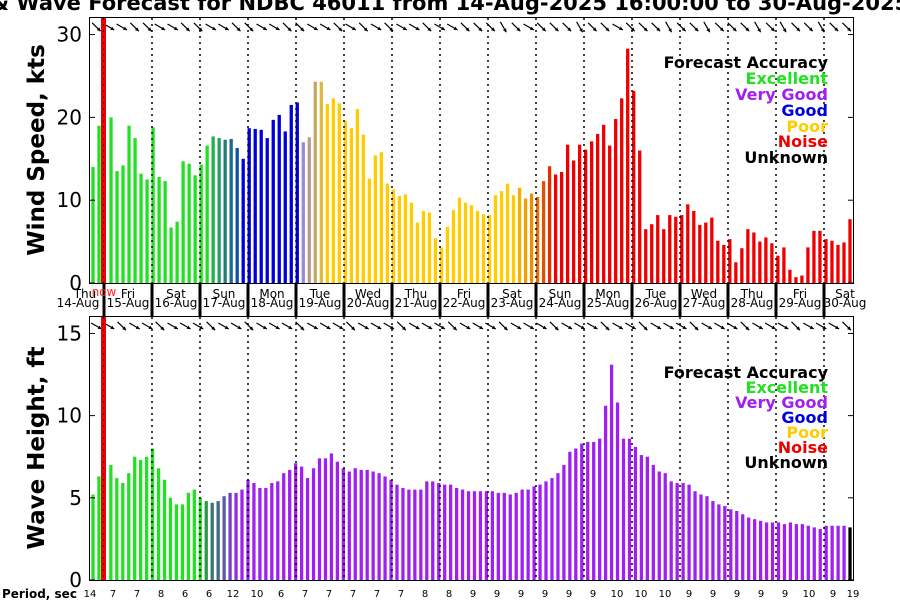 The width and height of the screenshot is (900, 600). What do you see at coordinates (224, 303) in the screenshot?
I see `date-label: 17-Aug` at bounding box center [224, 303].